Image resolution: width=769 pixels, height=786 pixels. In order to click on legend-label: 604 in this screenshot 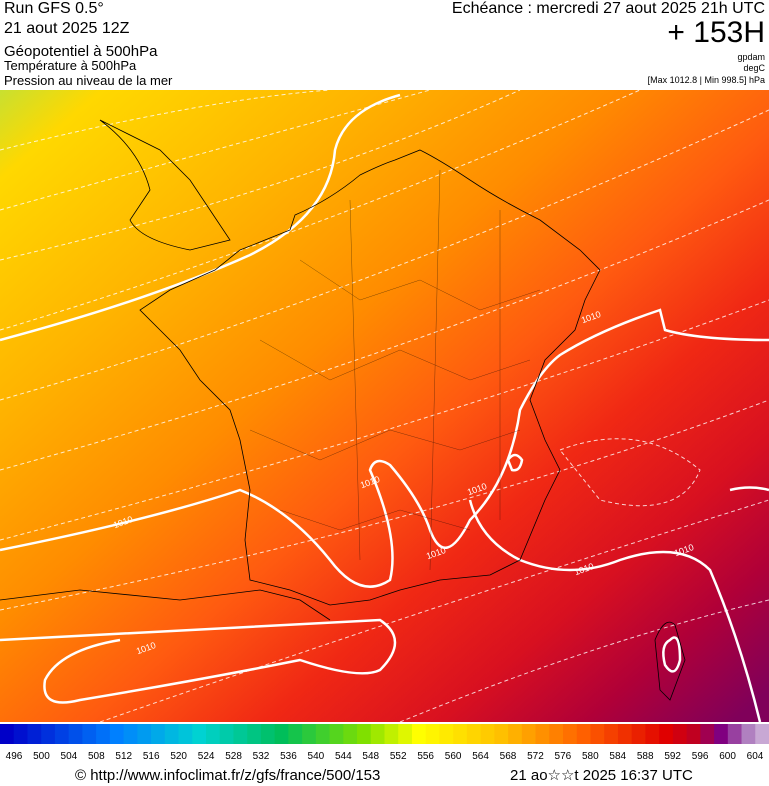, I will do `click(755, 756)`.